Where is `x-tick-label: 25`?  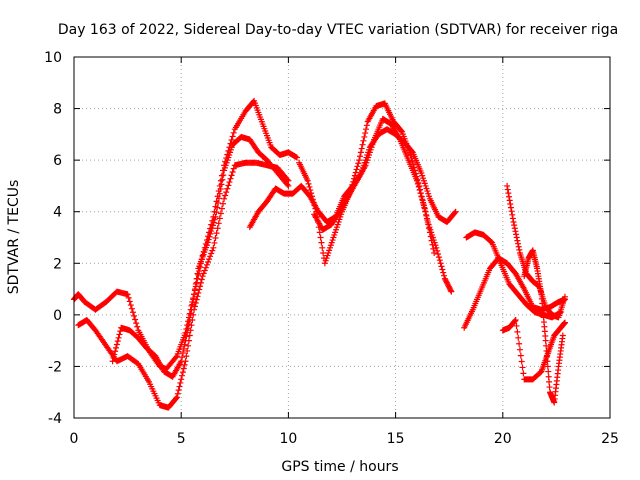
x-tick-label: 25 is located at coordinates (610, 439).